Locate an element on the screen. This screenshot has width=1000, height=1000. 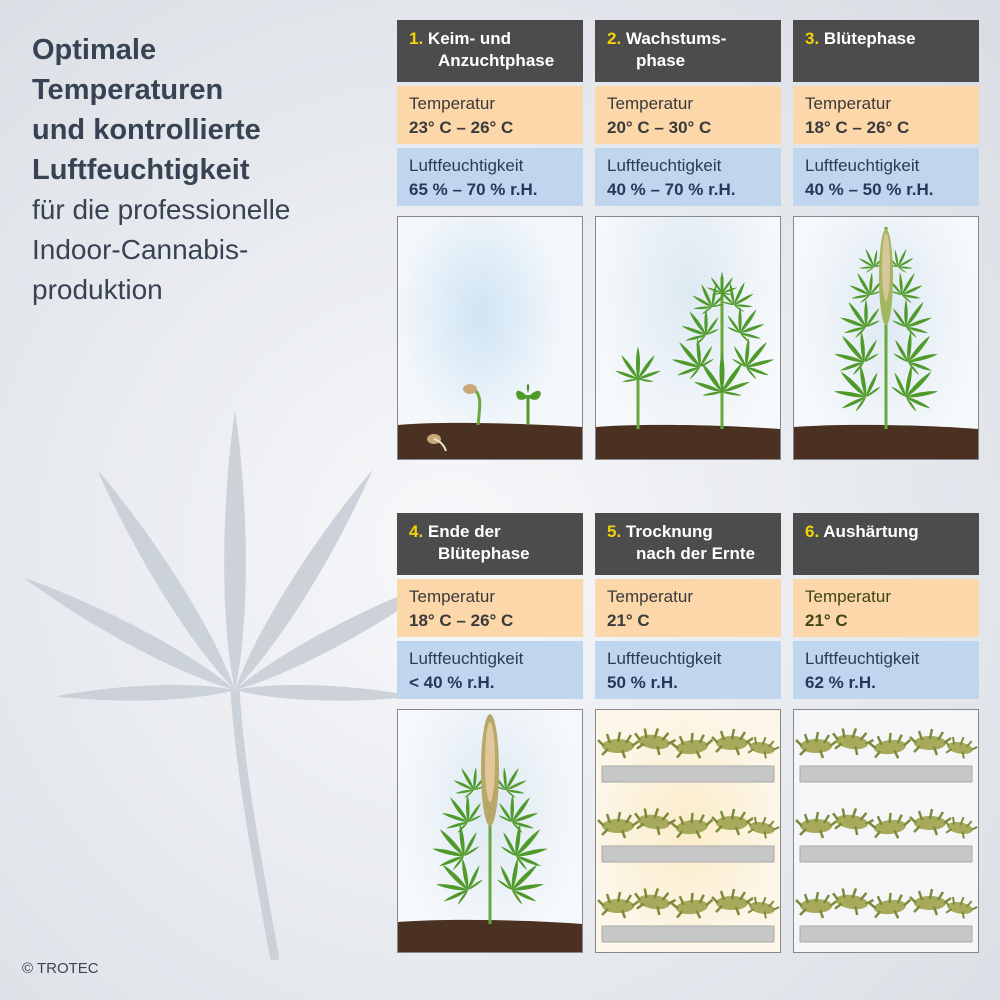
phase-header: 4. Ende der Blütephase is located at coordinates (490, 544).